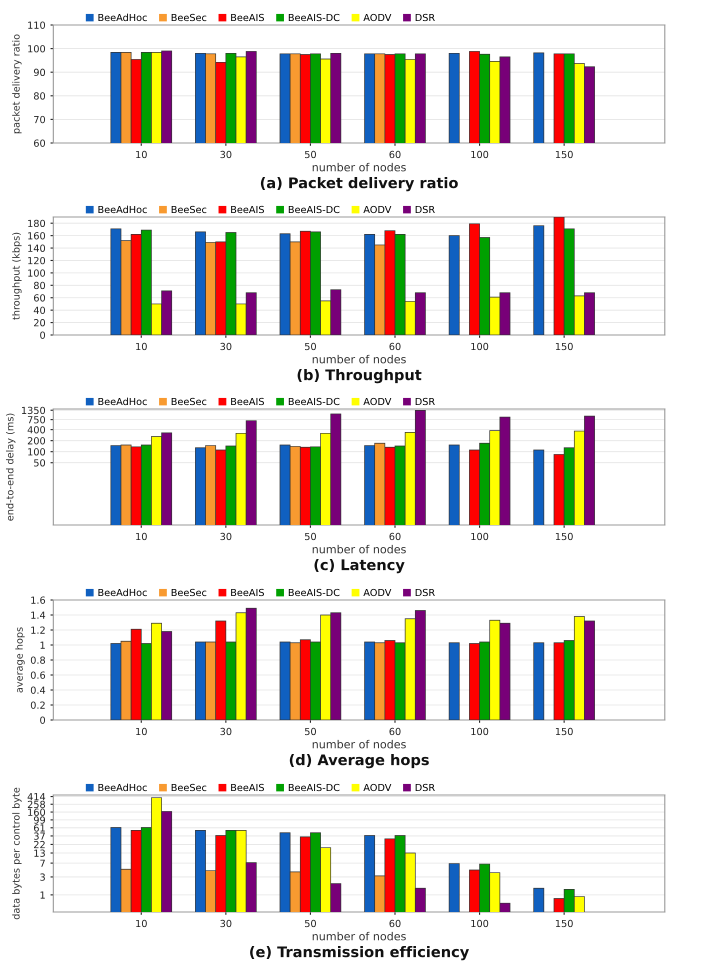 This screenshot has width=711, height=972. Describe the element at coordinates (42, 863) in the screenshot. I see `y-tick-label: 7` at that location.